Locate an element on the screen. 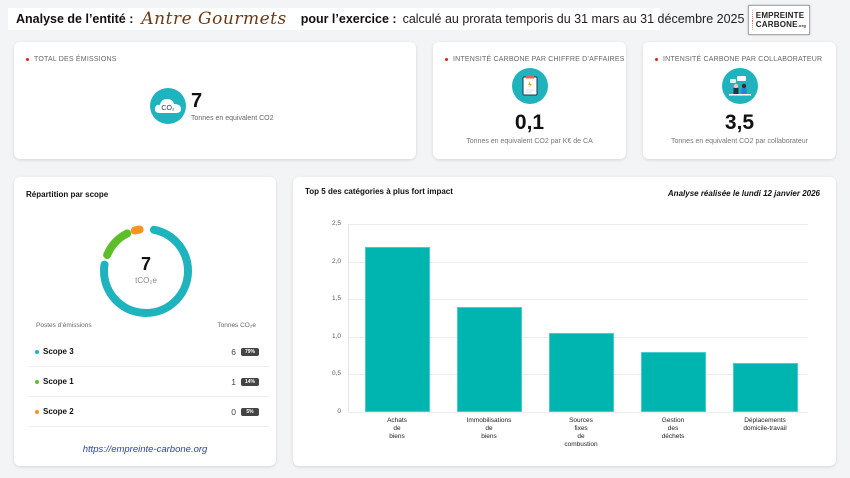 This screenshot has height=478, width=850. scope-row-1: Scope 1 1 14% is located at coordinates (149, 382).